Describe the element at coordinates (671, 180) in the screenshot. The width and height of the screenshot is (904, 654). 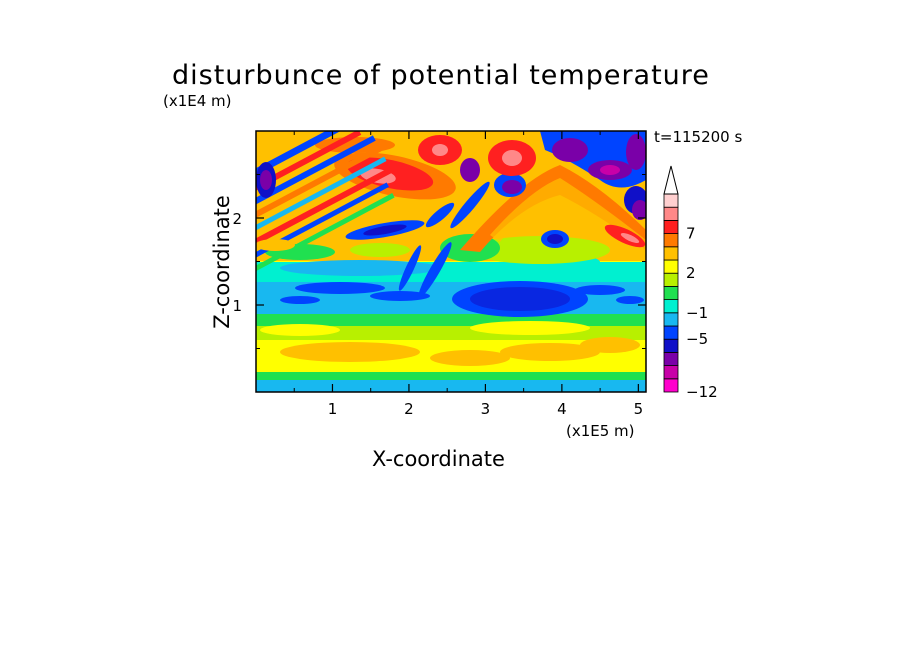
I see `colorbar-extend-arrow` at that location.